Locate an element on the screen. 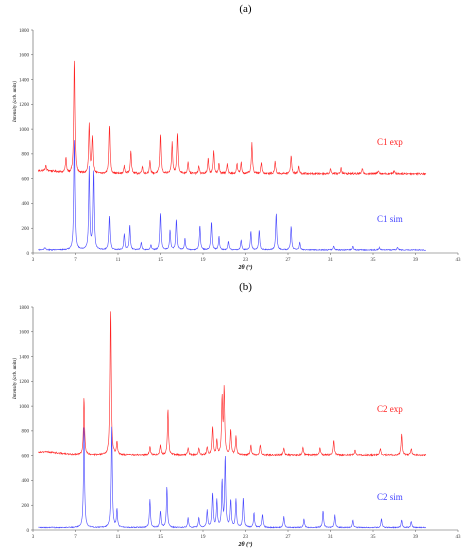  panel-label: (a) is located at coordinates (245, 9).